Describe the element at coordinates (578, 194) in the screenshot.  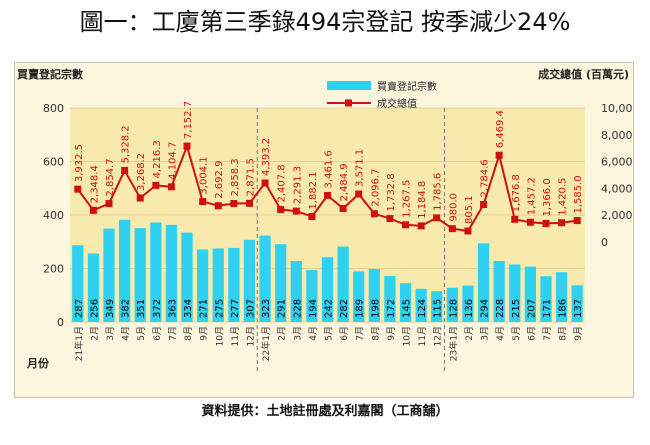
I see `line-value-label: 1,585.0` at that location.